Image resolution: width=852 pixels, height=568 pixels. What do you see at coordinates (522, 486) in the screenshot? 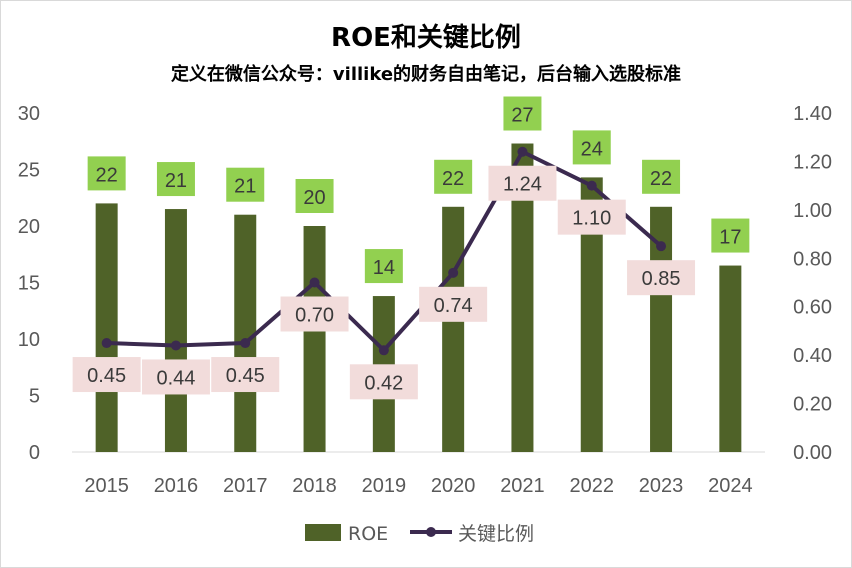
I see `x-tick-label: 2021` at bounding box center [522, 486].